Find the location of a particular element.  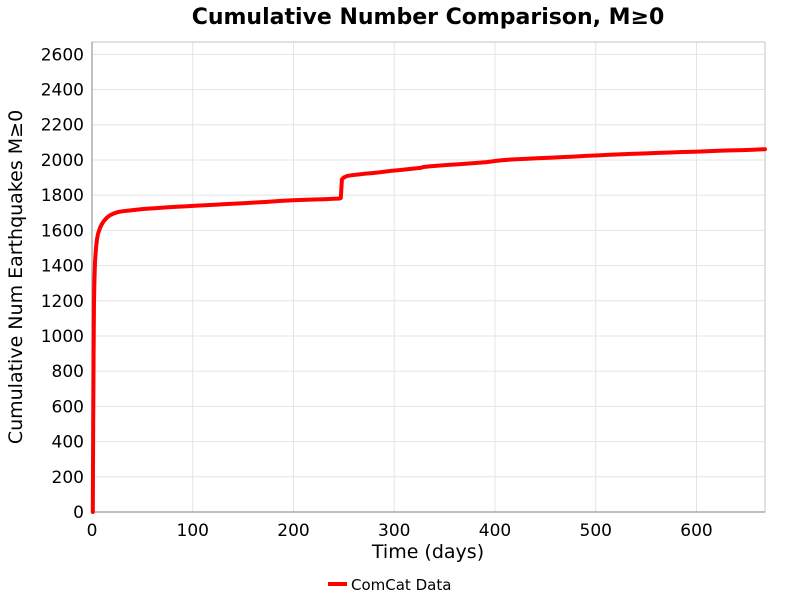

x-tick-label: 100 is located at coordinates (193, 531).